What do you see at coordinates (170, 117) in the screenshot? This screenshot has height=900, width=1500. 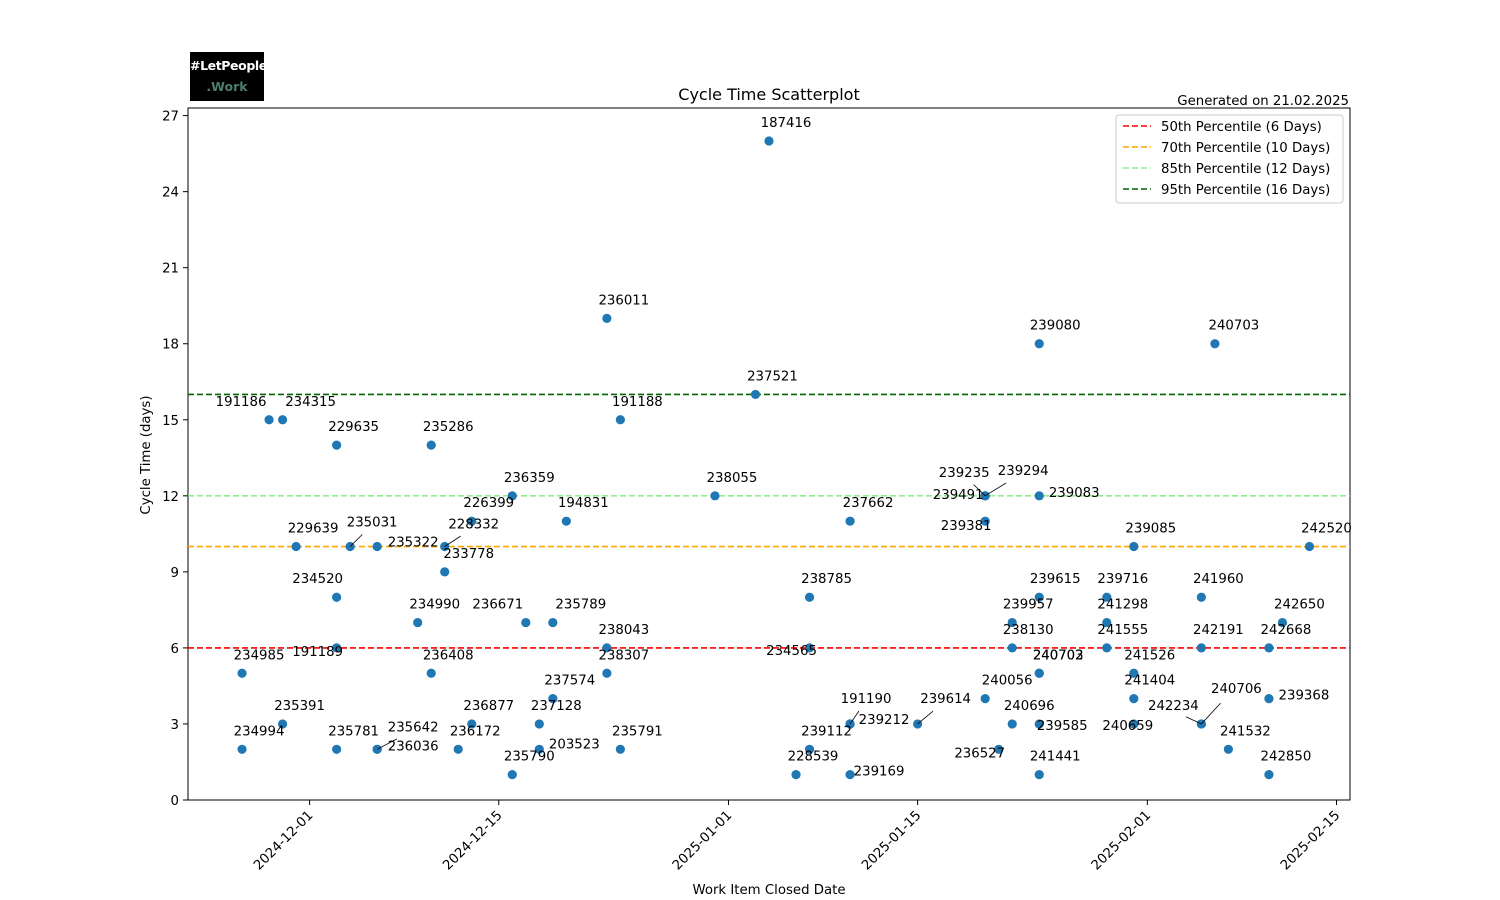 I see `y-tick-label: 27` at bounding box center [170, 117].